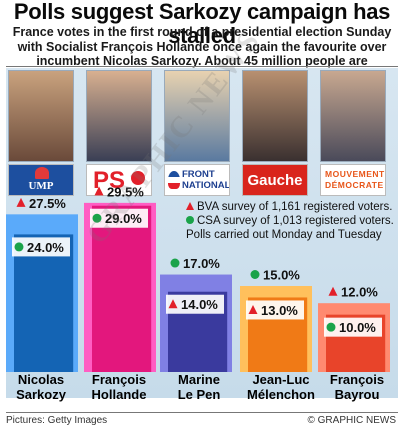 The width and height of the screenshot is (404, 433). What do you see at coordinates (199, 304) in the screenshot?
I see `value-label: 14.0%` at bounding box center [199, 304].